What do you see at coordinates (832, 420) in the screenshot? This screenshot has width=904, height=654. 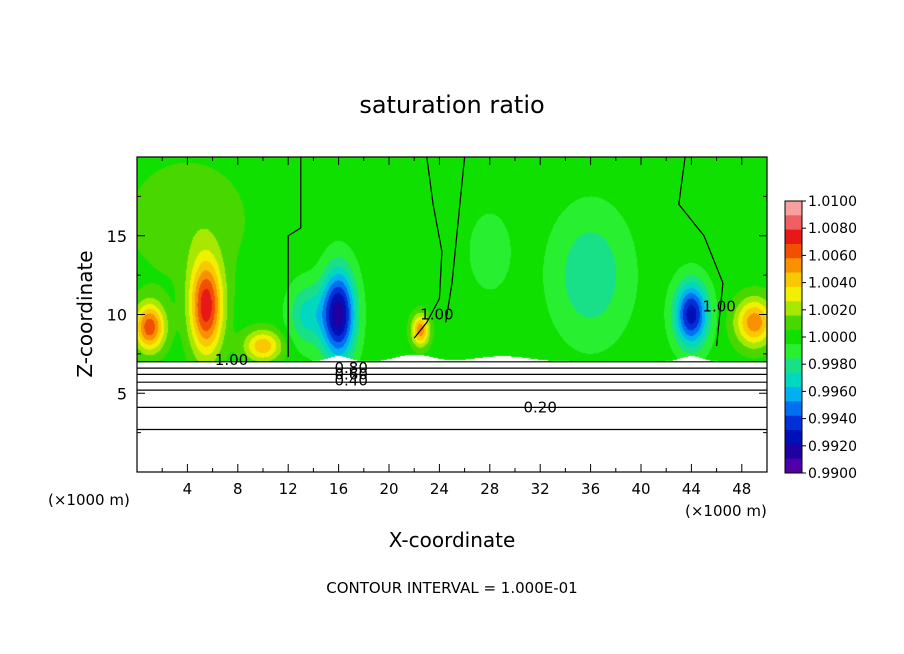 I see `colorbar-label-8: 0.9940` at bounding box center [832, 420].